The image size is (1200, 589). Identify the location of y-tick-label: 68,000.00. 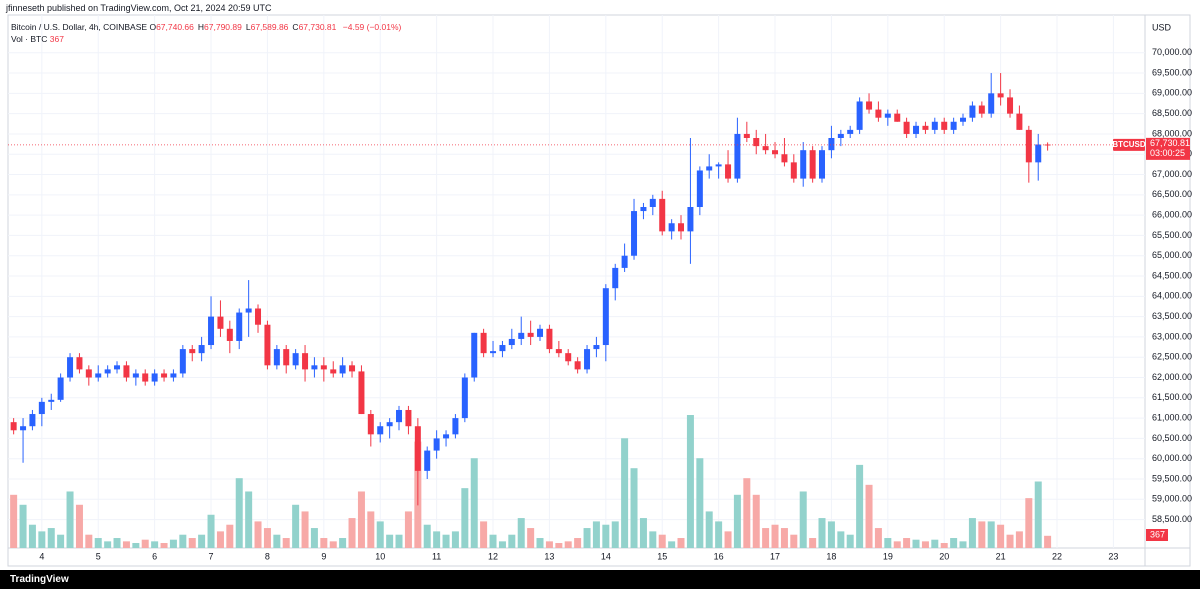
(1172, 133).